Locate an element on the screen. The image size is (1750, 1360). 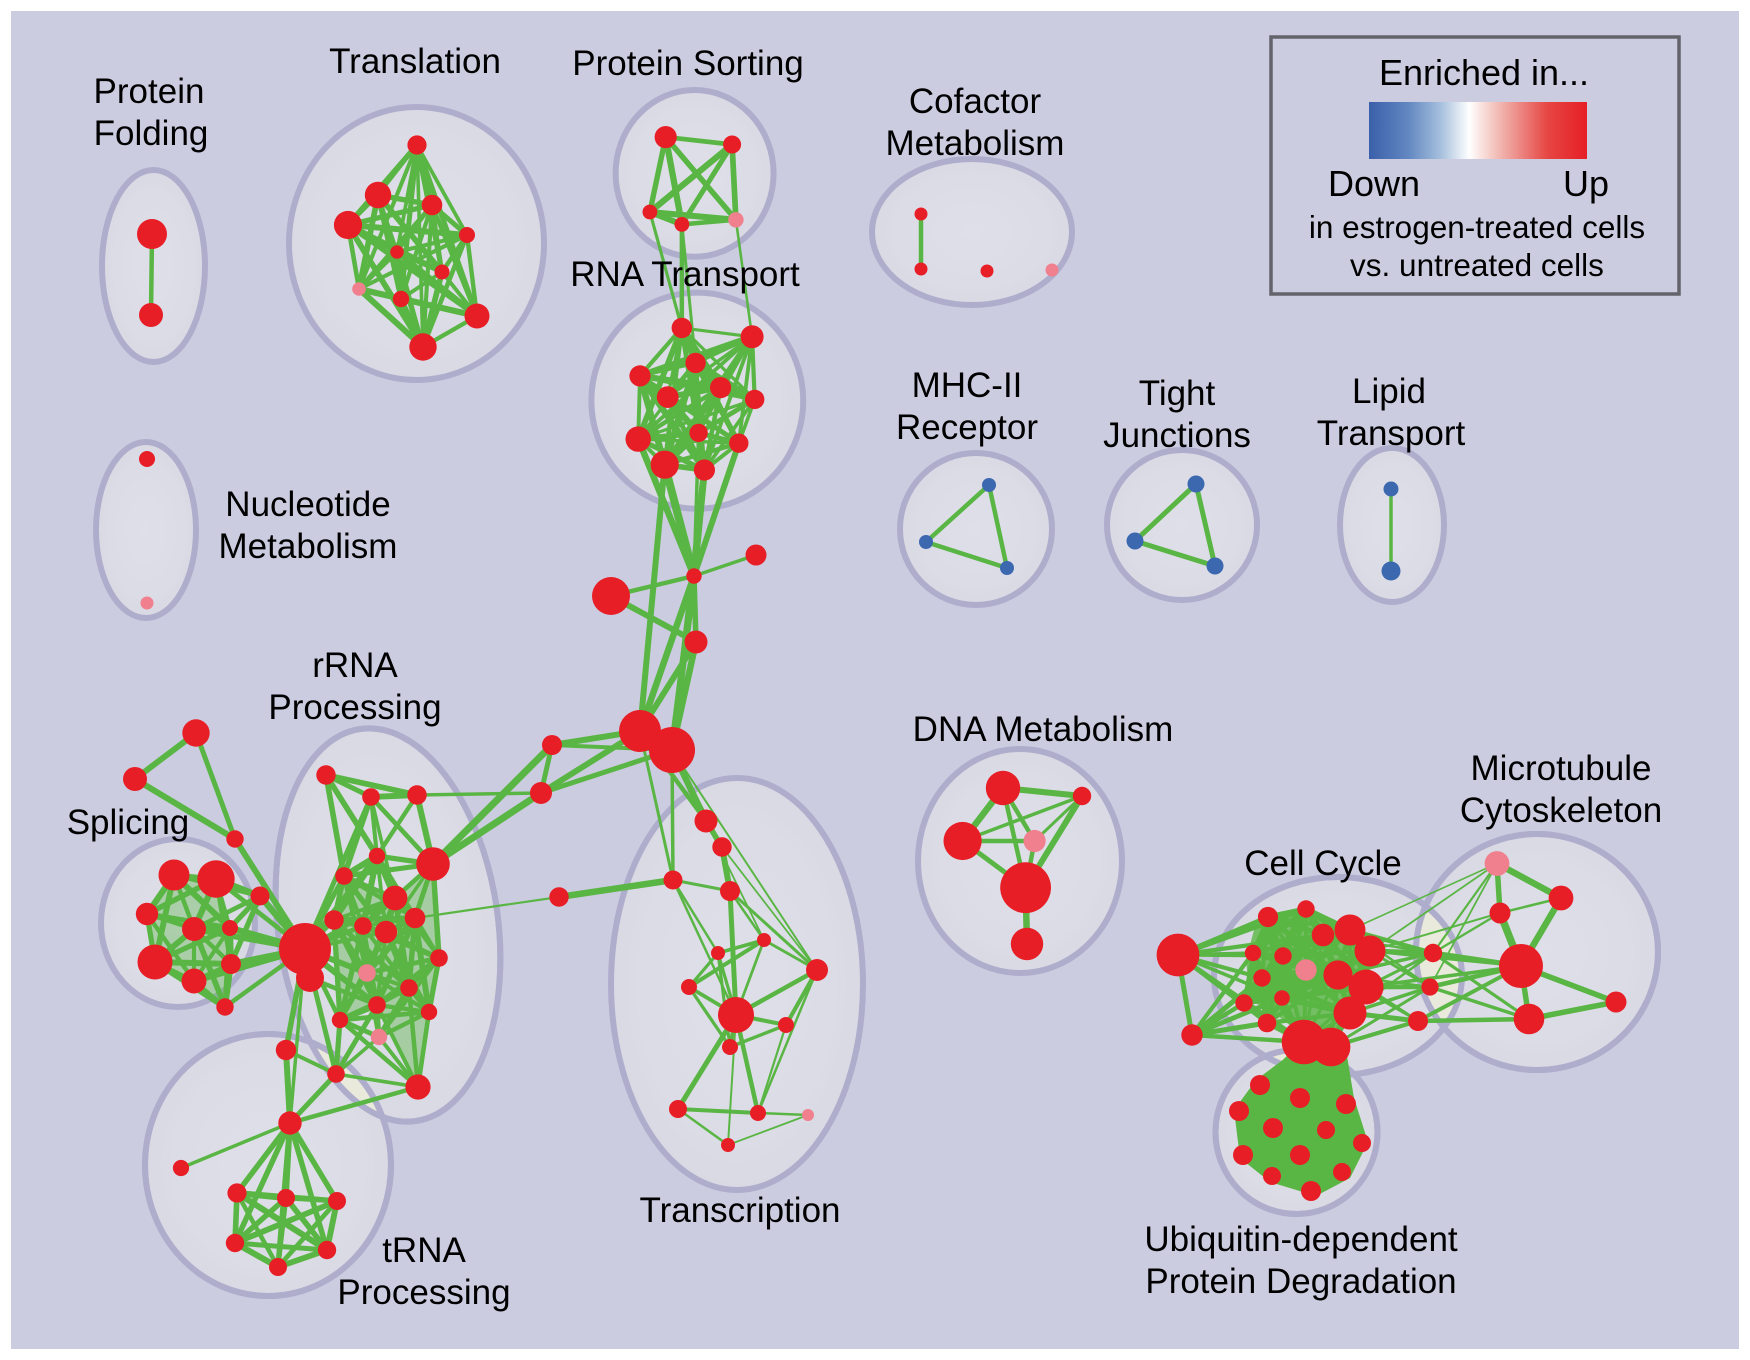
svg-text: Transport is located at coordinates (1391, 433).